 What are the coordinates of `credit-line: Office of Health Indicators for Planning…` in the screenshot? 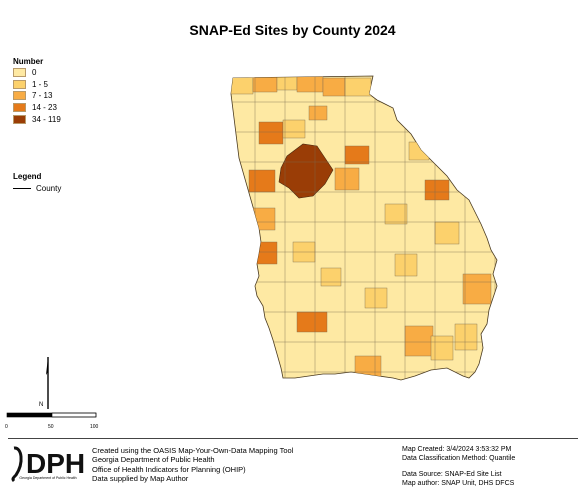 It's located at (169, 469).